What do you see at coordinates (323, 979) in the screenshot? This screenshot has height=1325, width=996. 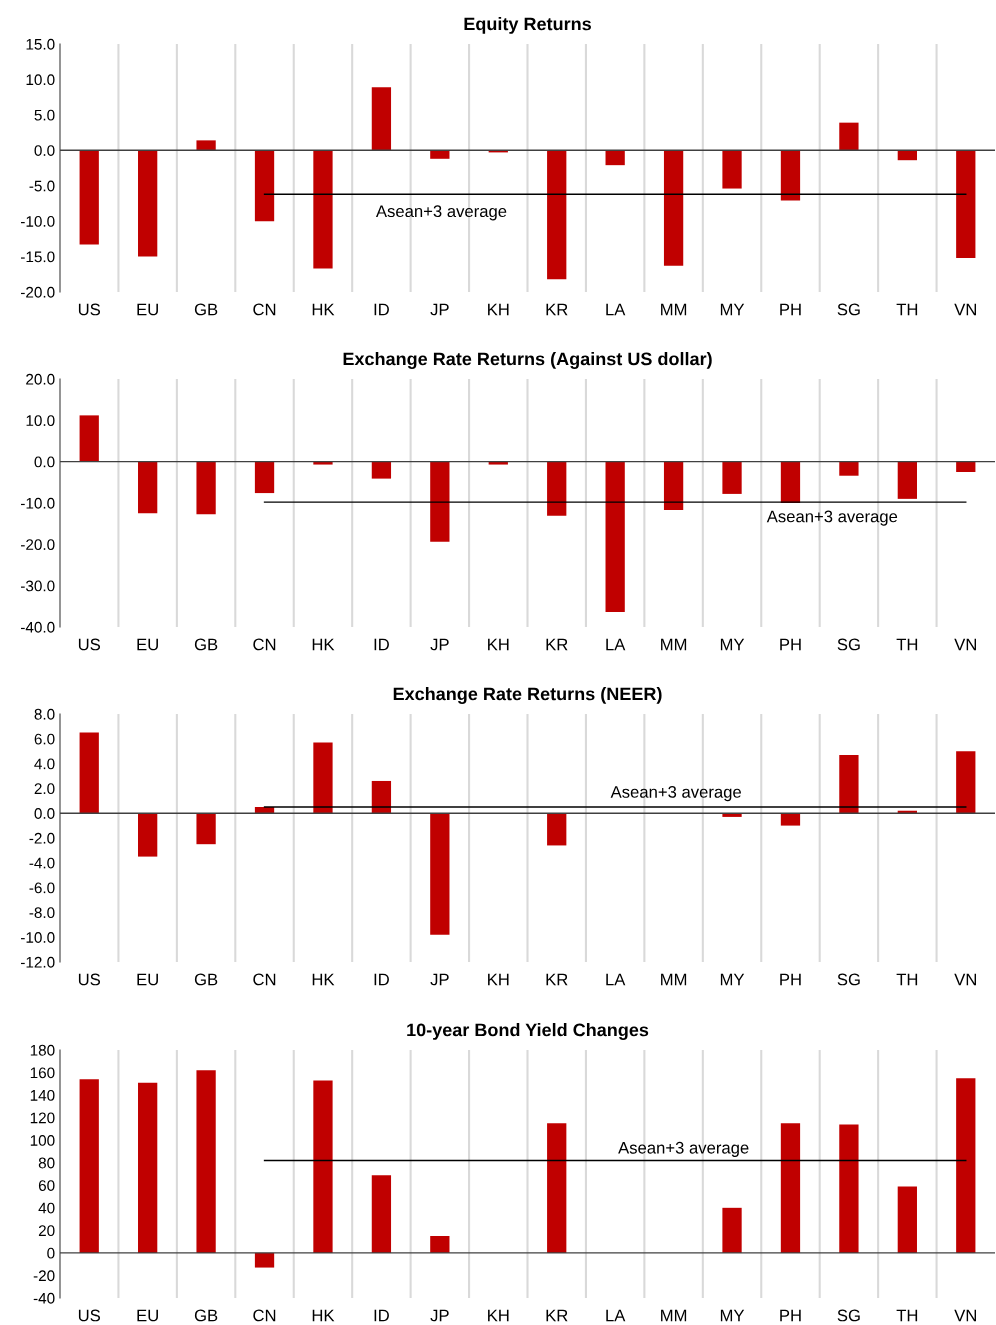 I see `x-tick-label: HK` at bounding box center [323, 979].